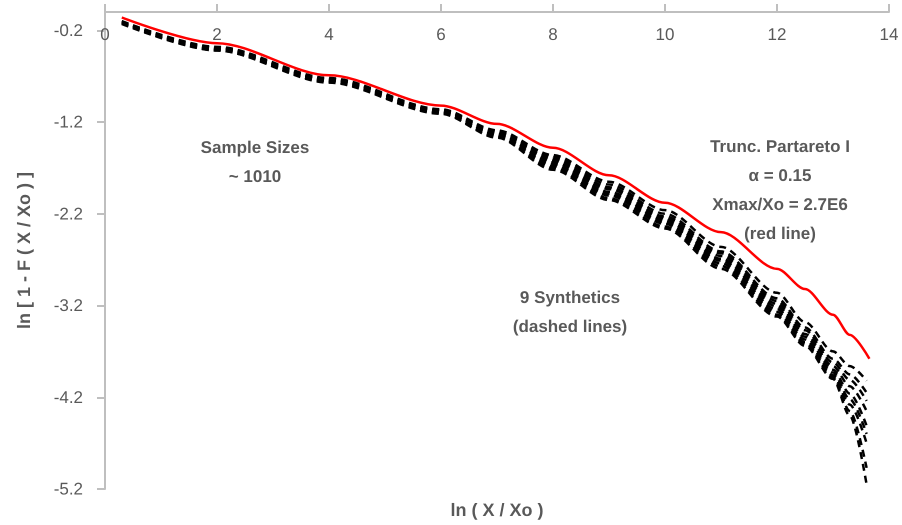  I want to click on x-tick-label: 14, so click(889, 34).